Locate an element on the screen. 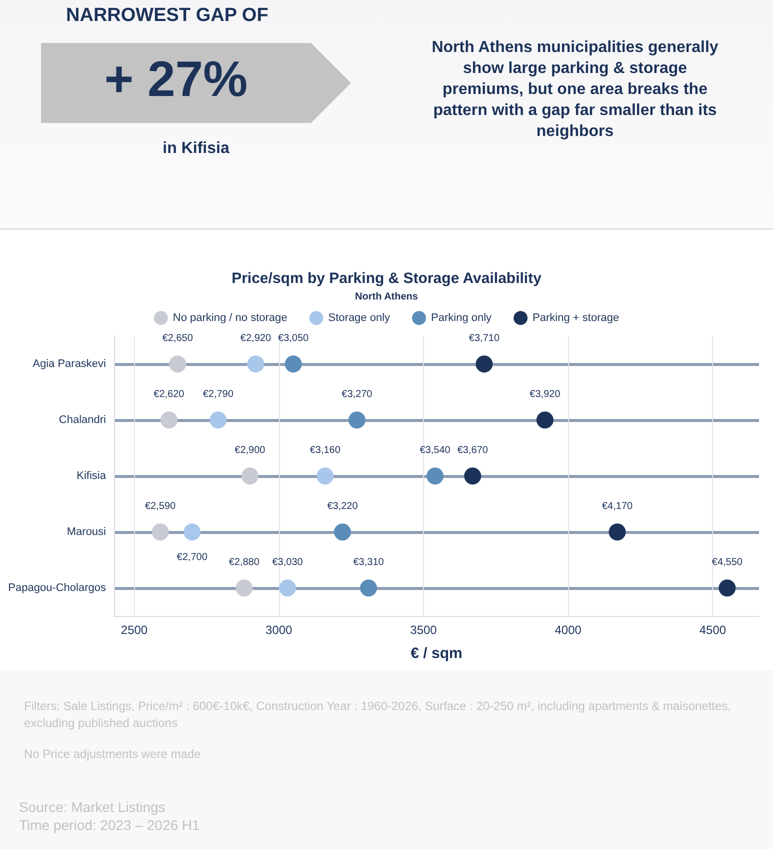 The width and height of the screenshot is (773, 849). data-label: €4,170 is located at coordinates (617, 506).